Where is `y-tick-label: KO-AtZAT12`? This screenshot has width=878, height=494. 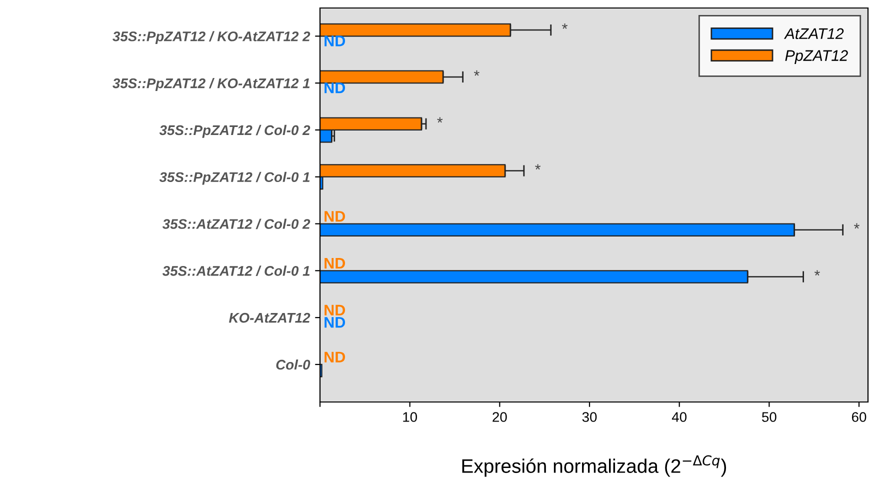
y-tick-label: KO-AtZAT12 is located at coordinates (269, 317).